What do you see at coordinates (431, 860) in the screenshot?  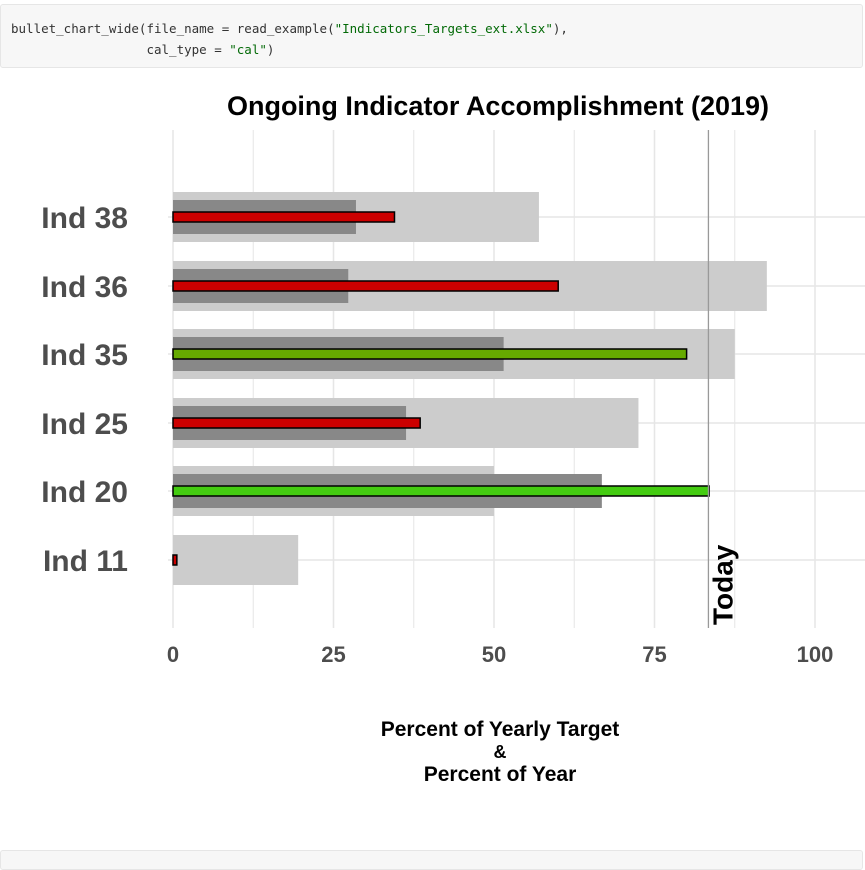 I see `next-cell` at bounding box center [431, 860].